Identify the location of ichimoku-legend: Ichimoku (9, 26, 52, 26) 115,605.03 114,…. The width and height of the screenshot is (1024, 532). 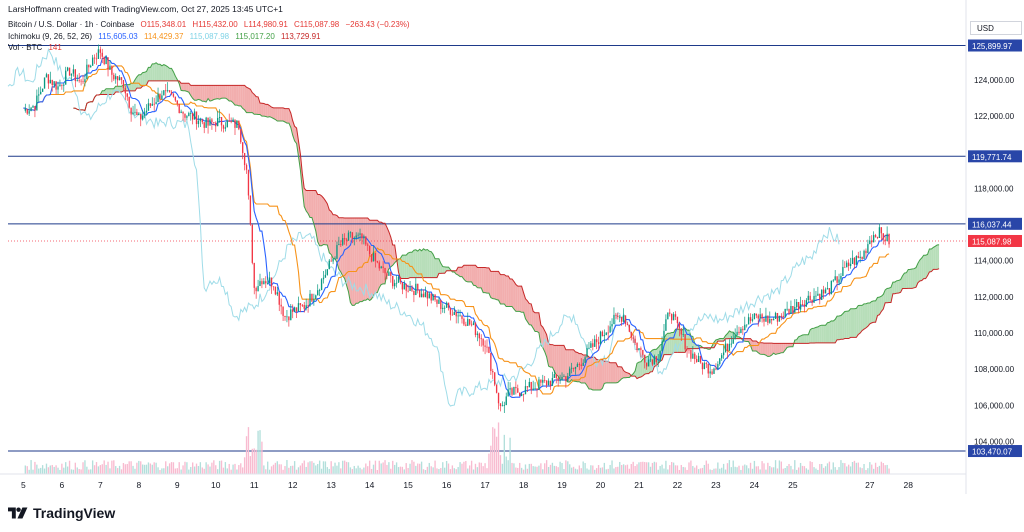
(166, 36).